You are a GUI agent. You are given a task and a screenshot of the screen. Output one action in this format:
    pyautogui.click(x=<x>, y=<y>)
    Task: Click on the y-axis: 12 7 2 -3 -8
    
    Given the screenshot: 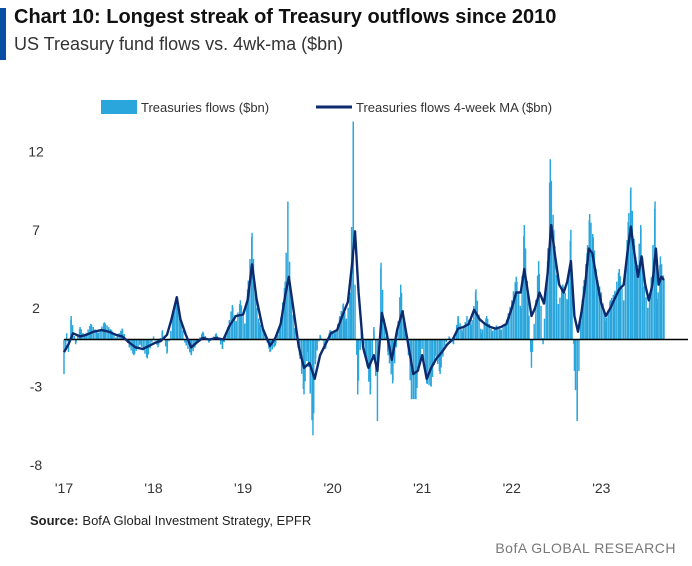 What is the action you would take?
    pyautogui.click(x=36, y=308)
    